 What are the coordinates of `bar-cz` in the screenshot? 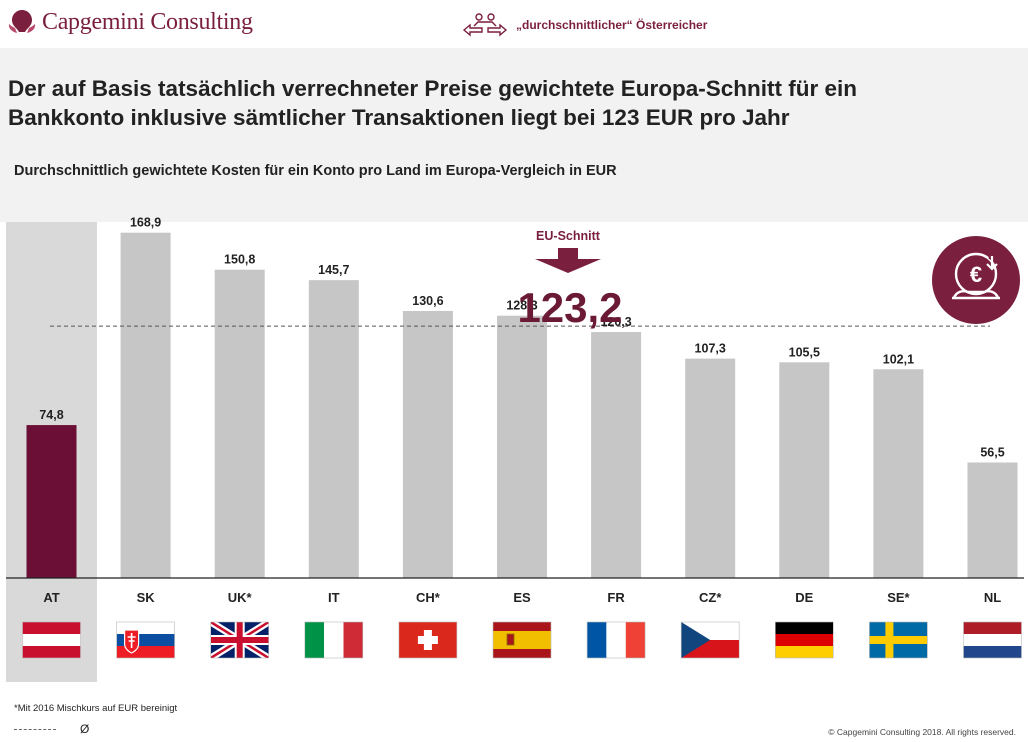 It's located at (710, 468).